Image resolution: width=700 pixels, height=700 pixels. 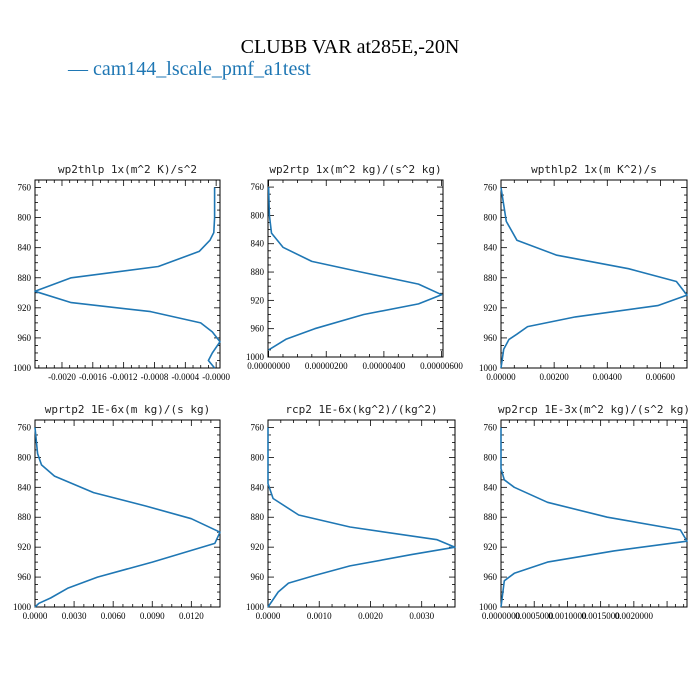 I want to click on panel-title: wpthlp2 1x(m K^2)/s, so click(x=594, y=169).